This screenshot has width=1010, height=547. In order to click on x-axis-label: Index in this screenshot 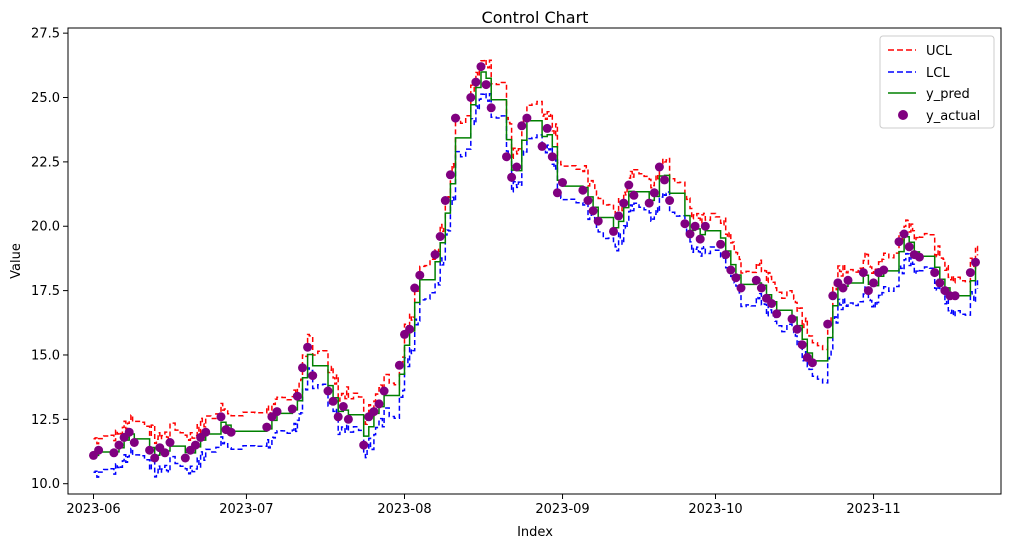, I will do `click(535, 532)`.